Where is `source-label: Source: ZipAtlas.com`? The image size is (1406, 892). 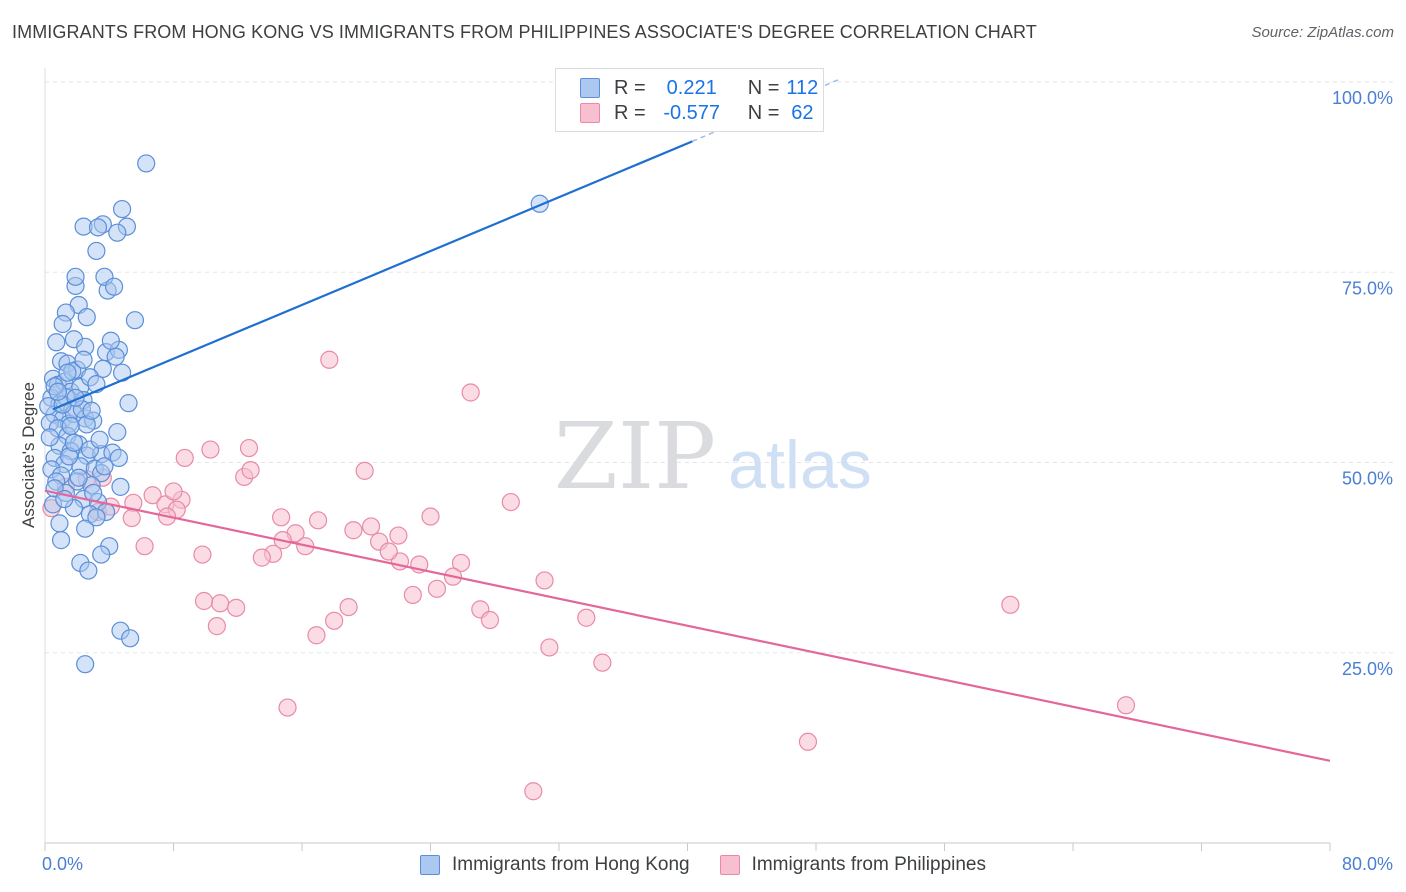
source-label: Source: ZipAtlas.com is located at coordinates (1322, 32).